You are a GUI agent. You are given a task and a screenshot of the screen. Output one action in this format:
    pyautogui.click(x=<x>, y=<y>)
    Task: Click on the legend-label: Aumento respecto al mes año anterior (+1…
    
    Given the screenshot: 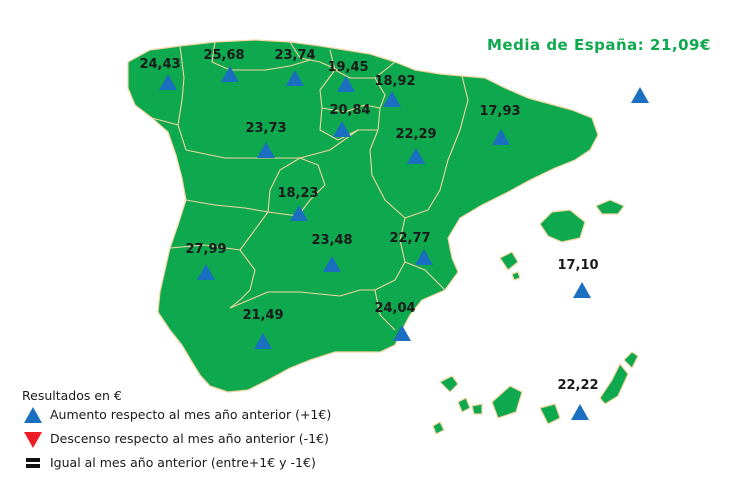 What is the action you would take?
    pyautogui.click(x=191, y=414)
    